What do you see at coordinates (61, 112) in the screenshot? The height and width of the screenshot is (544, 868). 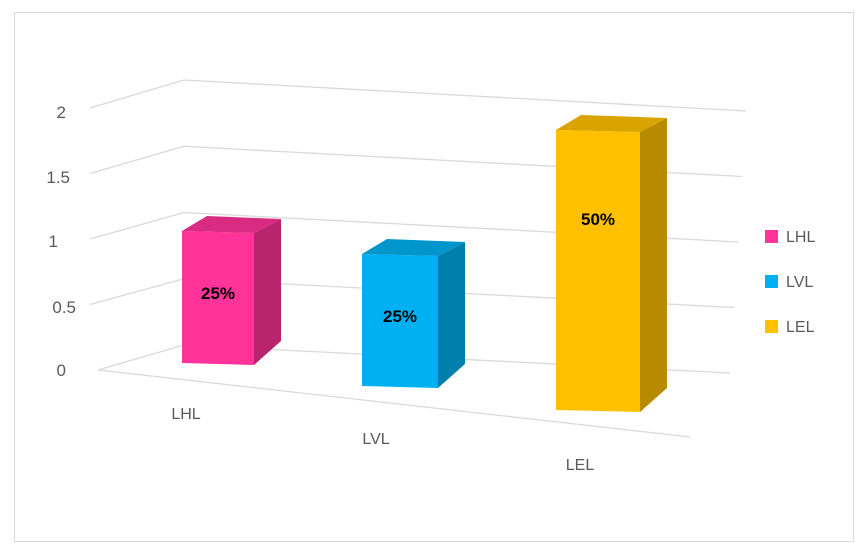 I see `y-tick-2: 2` at bounding box center [61, 112].